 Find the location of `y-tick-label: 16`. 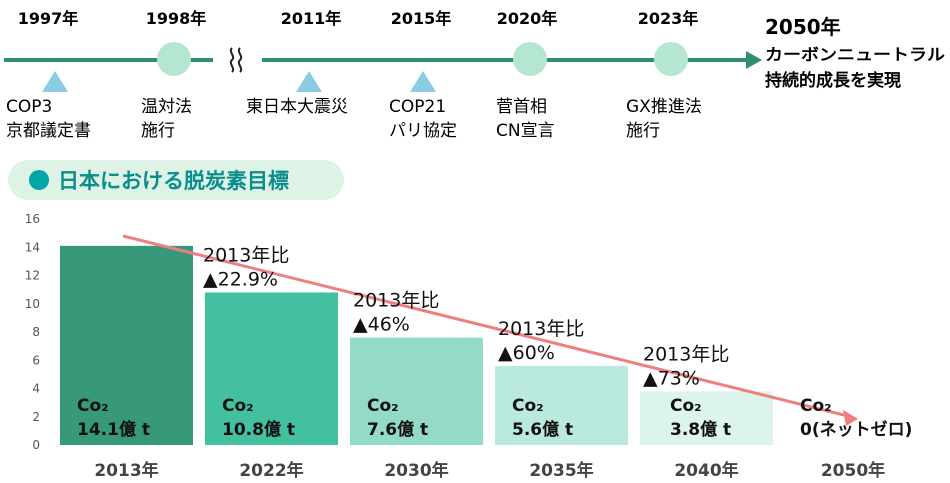

y-tick-label: 16 is located at coordinates (32, 219).